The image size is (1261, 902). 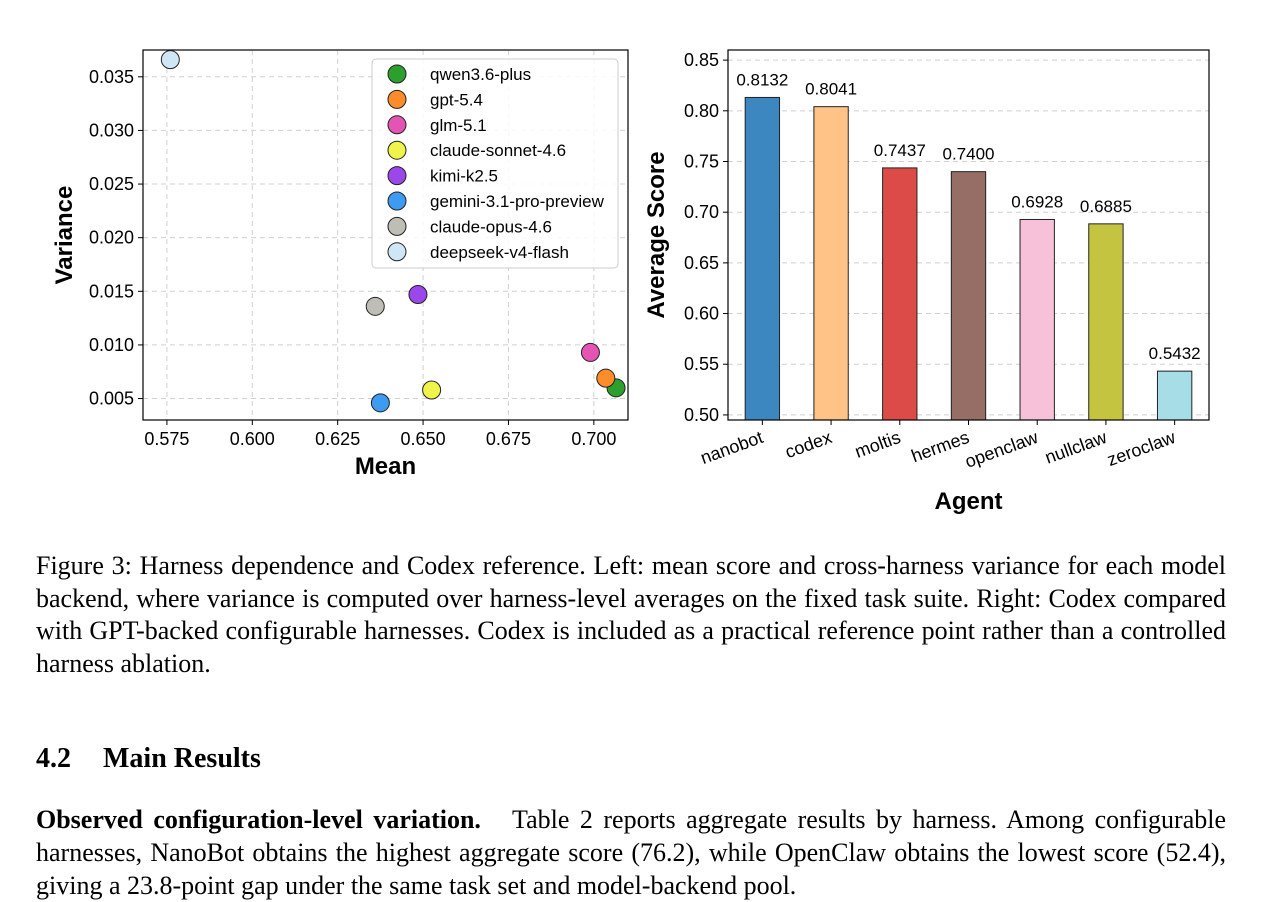 What do you see at coordinates (111, 345) in the screenshot?
I see `scatter-ytick-label: 0.010` at bounding box center [111, 345].